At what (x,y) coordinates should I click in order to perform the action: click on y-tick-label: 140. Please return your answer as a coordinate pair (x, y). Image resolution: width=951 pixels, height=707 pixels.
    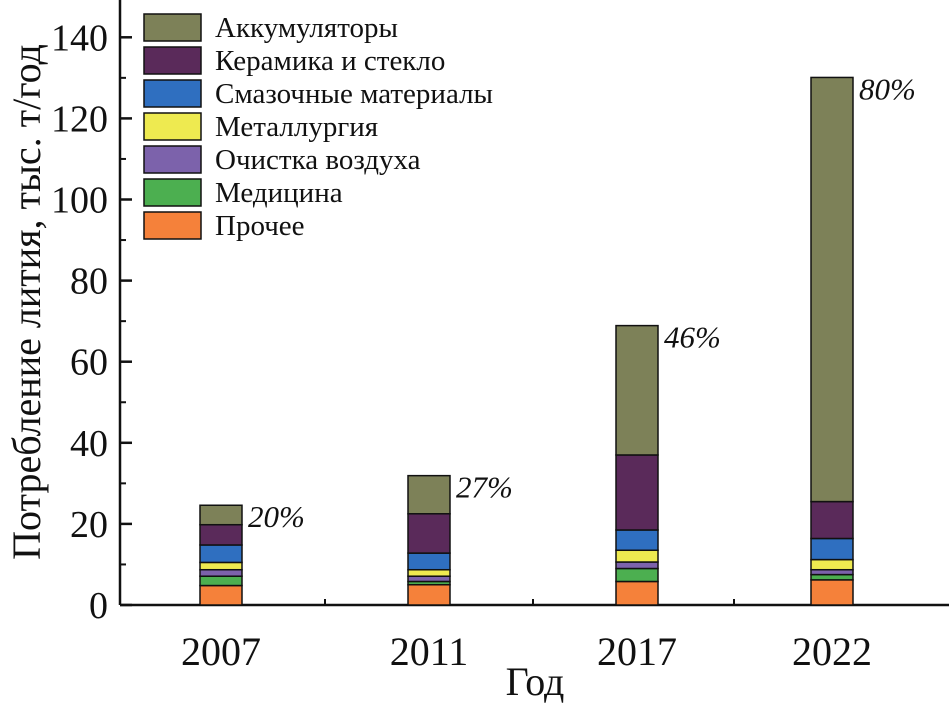
    Looking at the image, I should click on (79, 38).